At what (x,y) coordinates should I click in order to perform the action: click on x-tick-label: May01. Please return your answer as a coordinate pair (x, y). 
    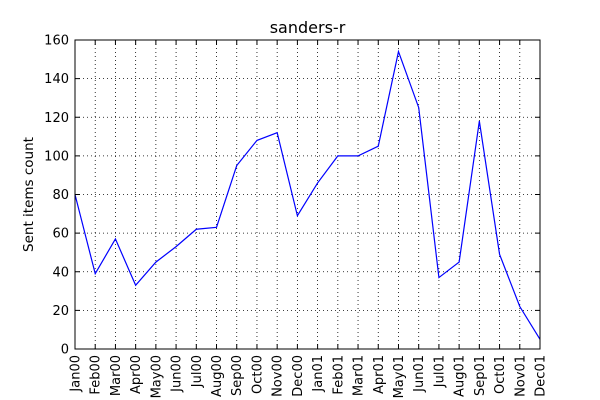
    Looking at the image, I should click on (399, 376).